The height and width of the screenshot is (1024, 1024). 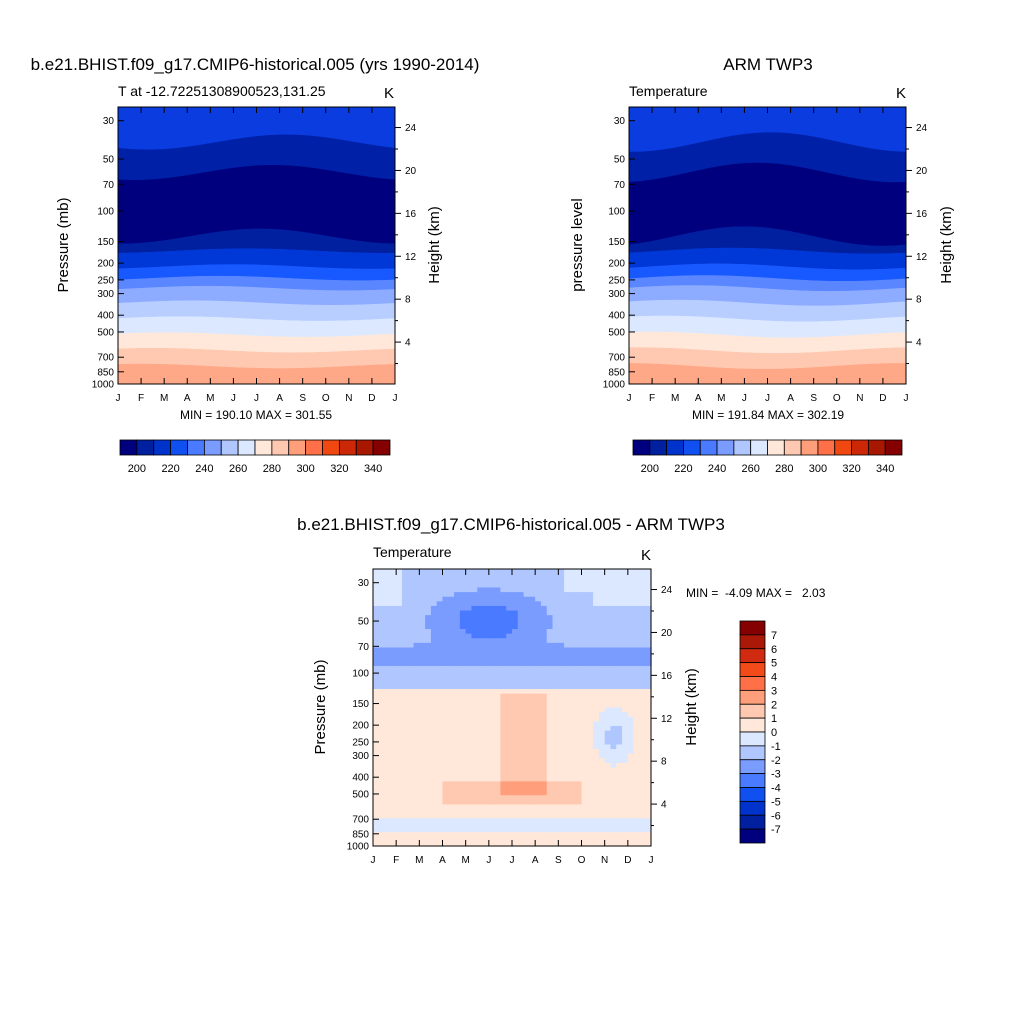 I want to click on x-tick-label: J, so click(x=373, y=860).